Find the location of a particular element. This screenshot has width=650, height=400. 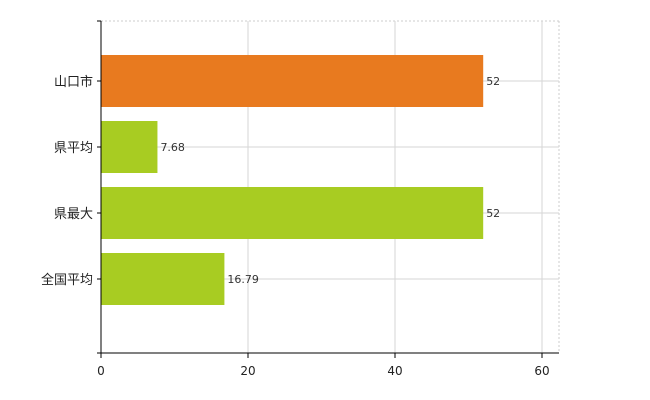

x-tick-label: 60 is located at coordinates (541, 371).